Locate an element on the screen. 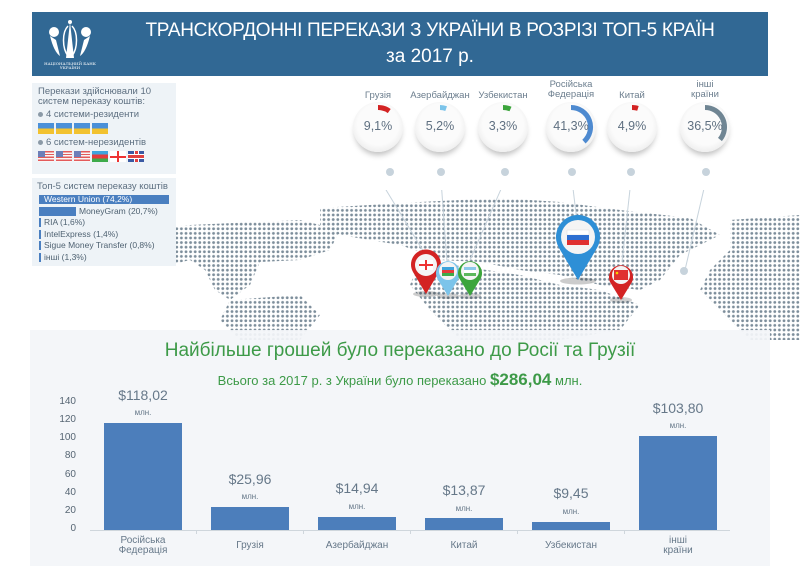 The image size is (800, 566). bubble-label-russia: Російська Федерація is located at coordinates (571, 90).